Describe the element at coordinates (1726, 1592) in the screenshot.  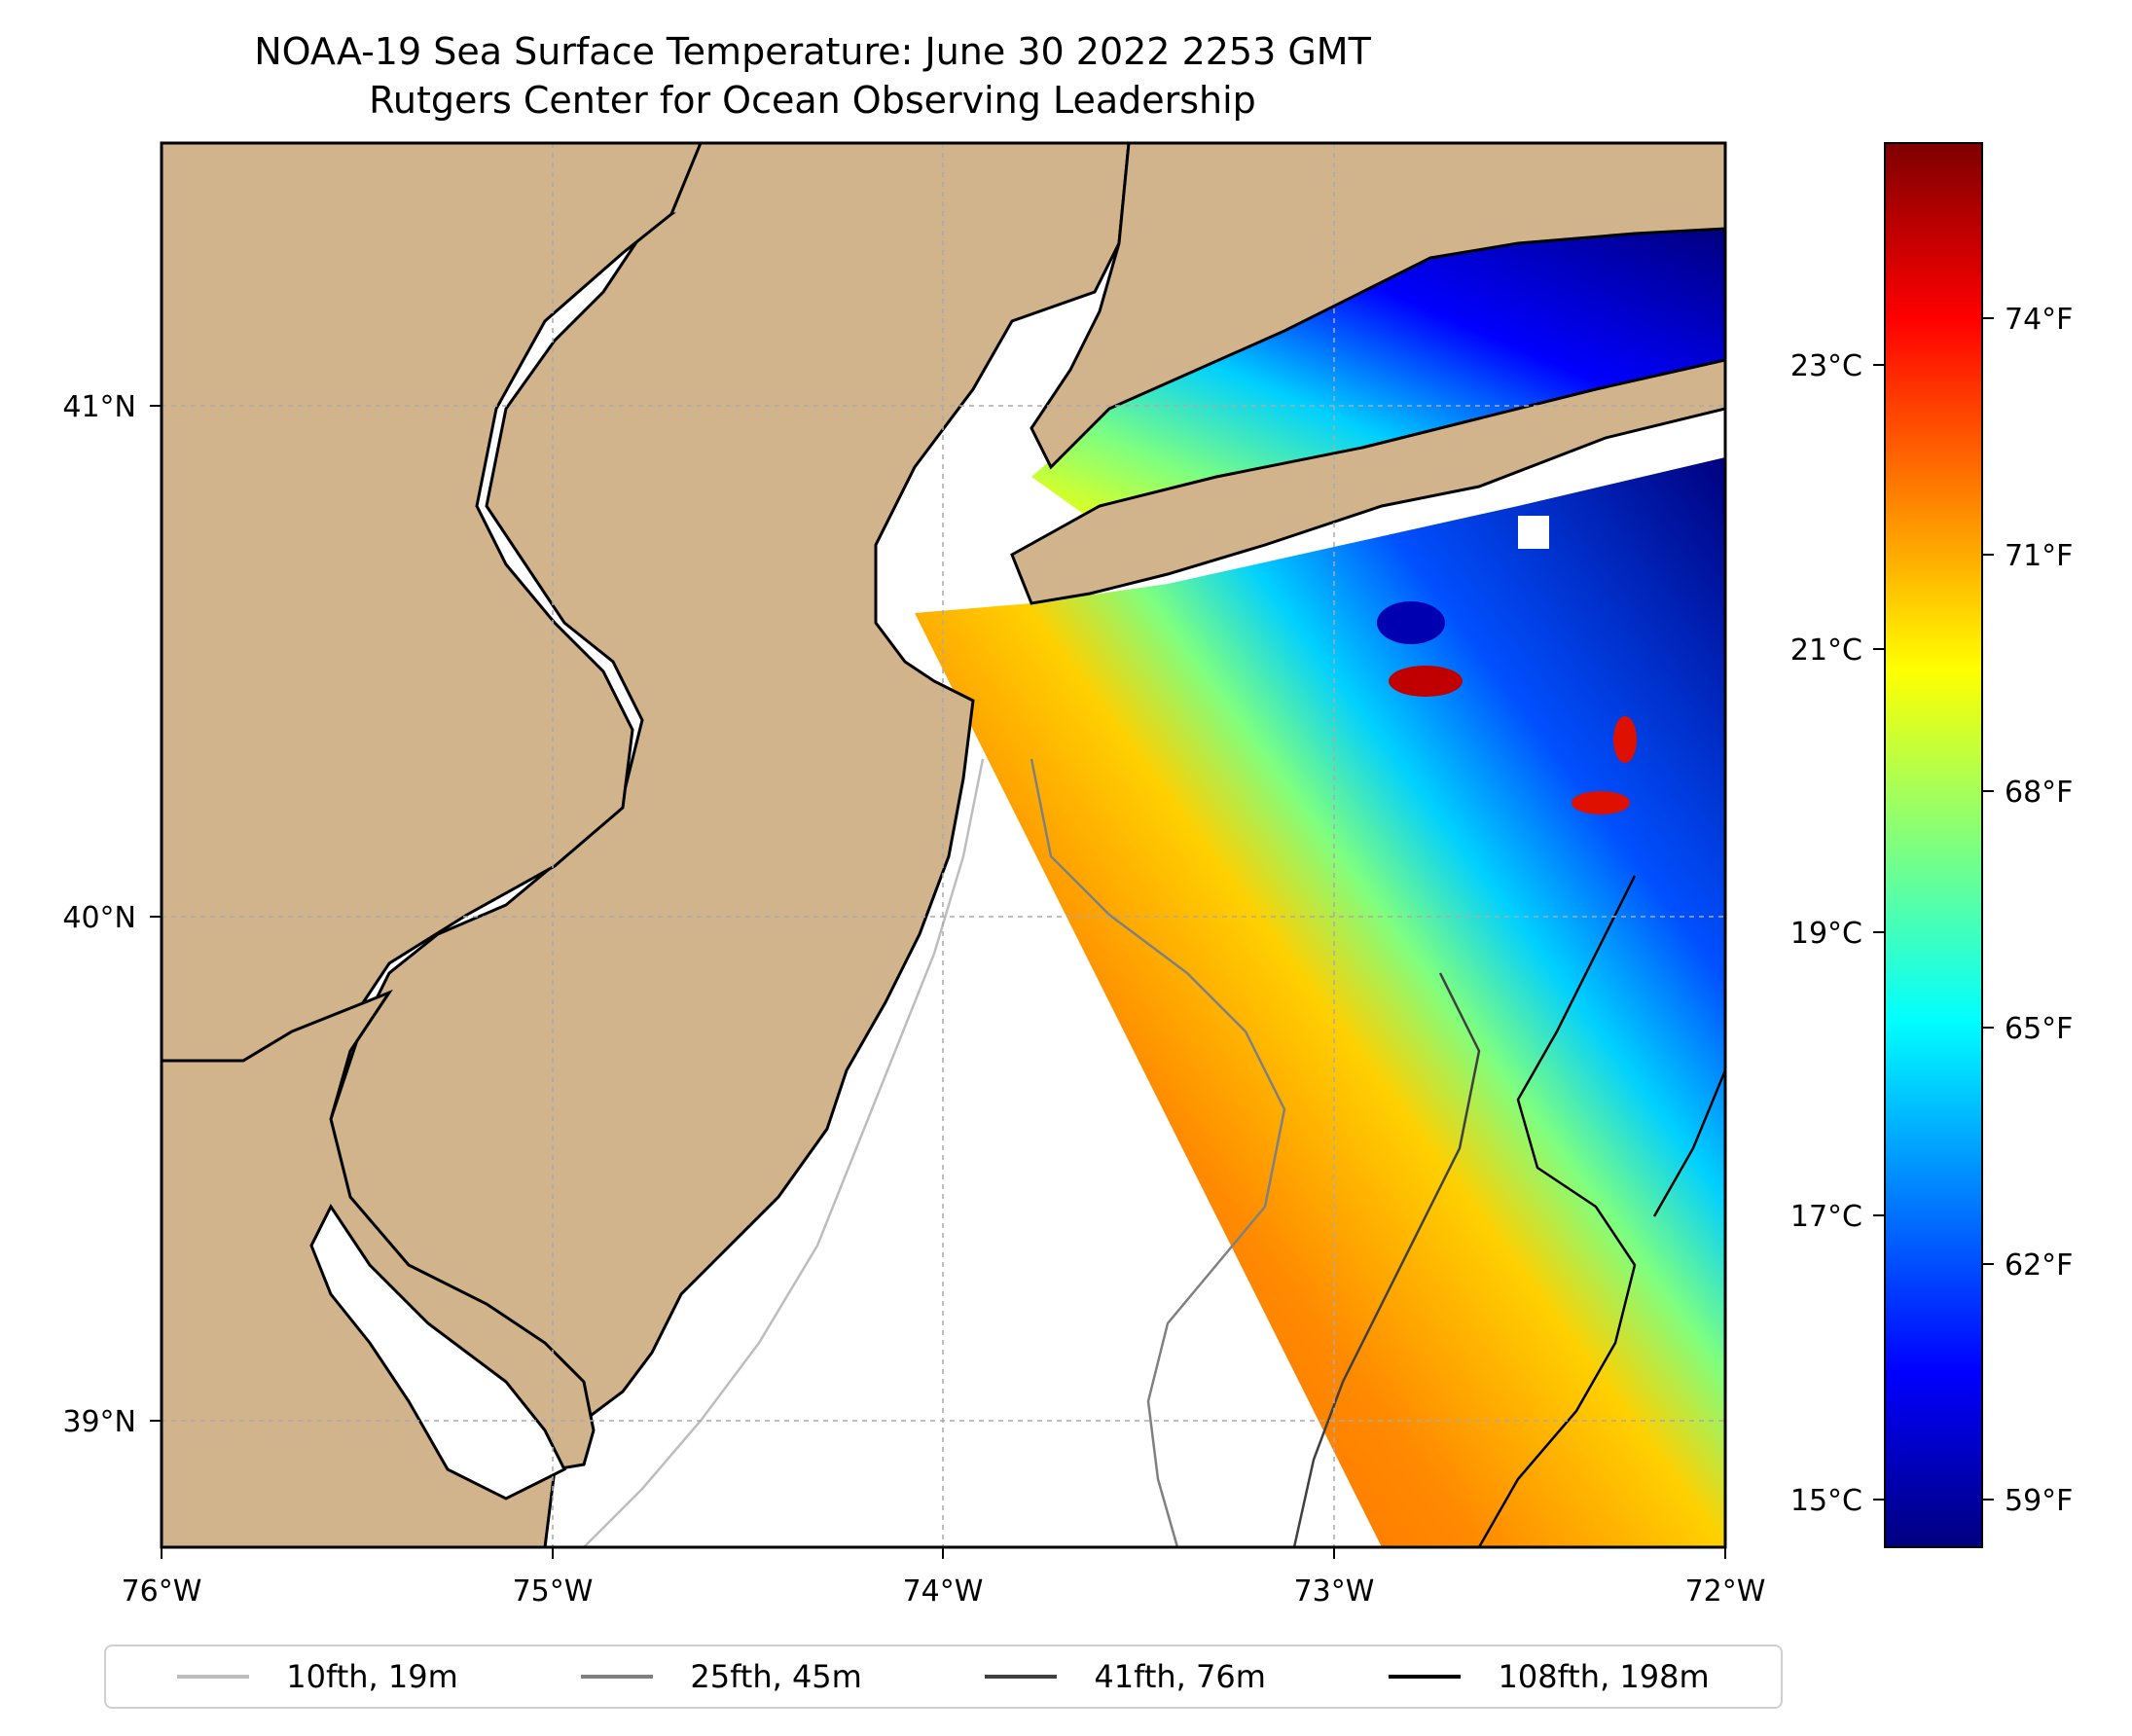
I see `x-tick-label: 72°W` at that location.